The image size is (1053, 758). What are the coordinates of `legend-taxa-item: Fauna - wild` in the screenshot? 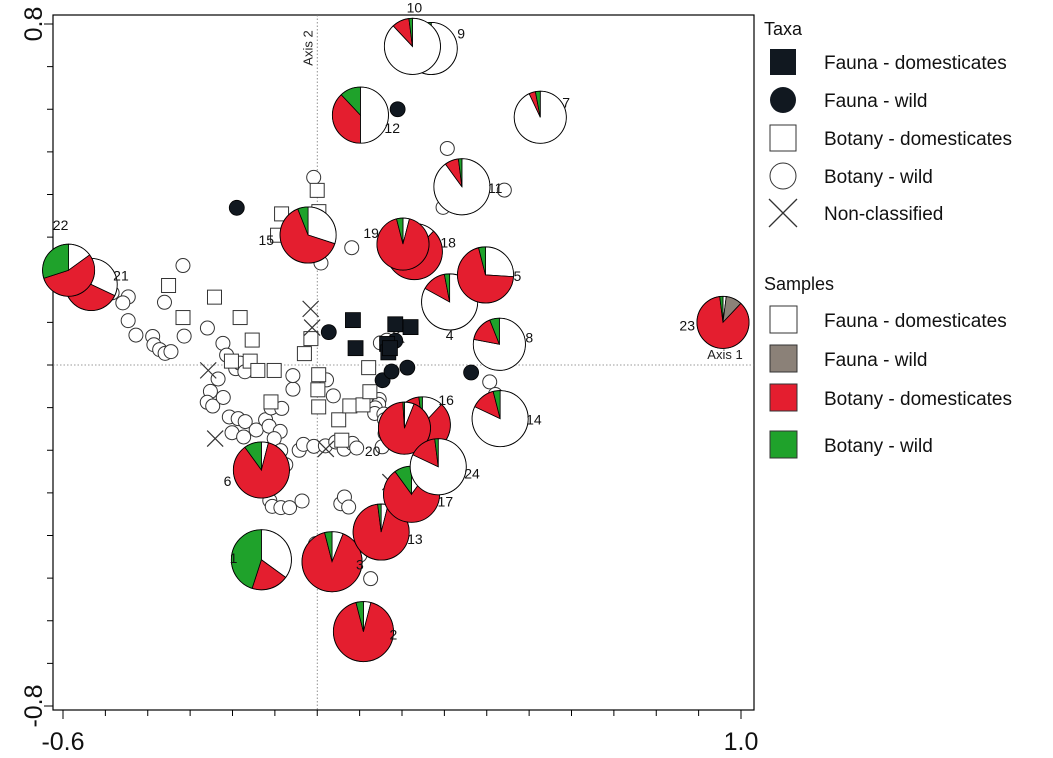 It's located at (849, 100).